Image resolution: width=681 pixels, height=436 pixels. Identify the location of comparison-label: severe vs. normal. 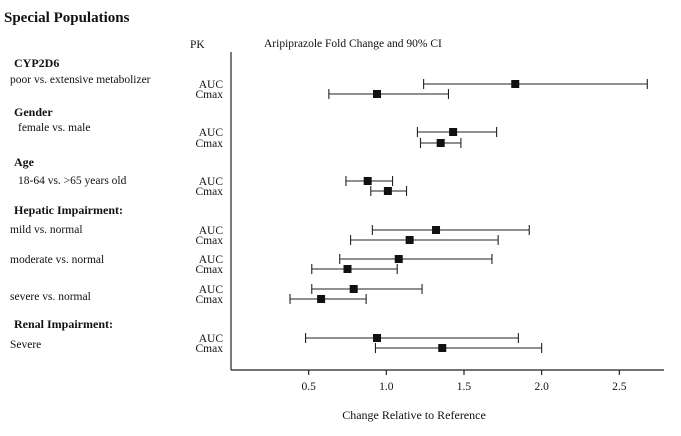
(50, 297).